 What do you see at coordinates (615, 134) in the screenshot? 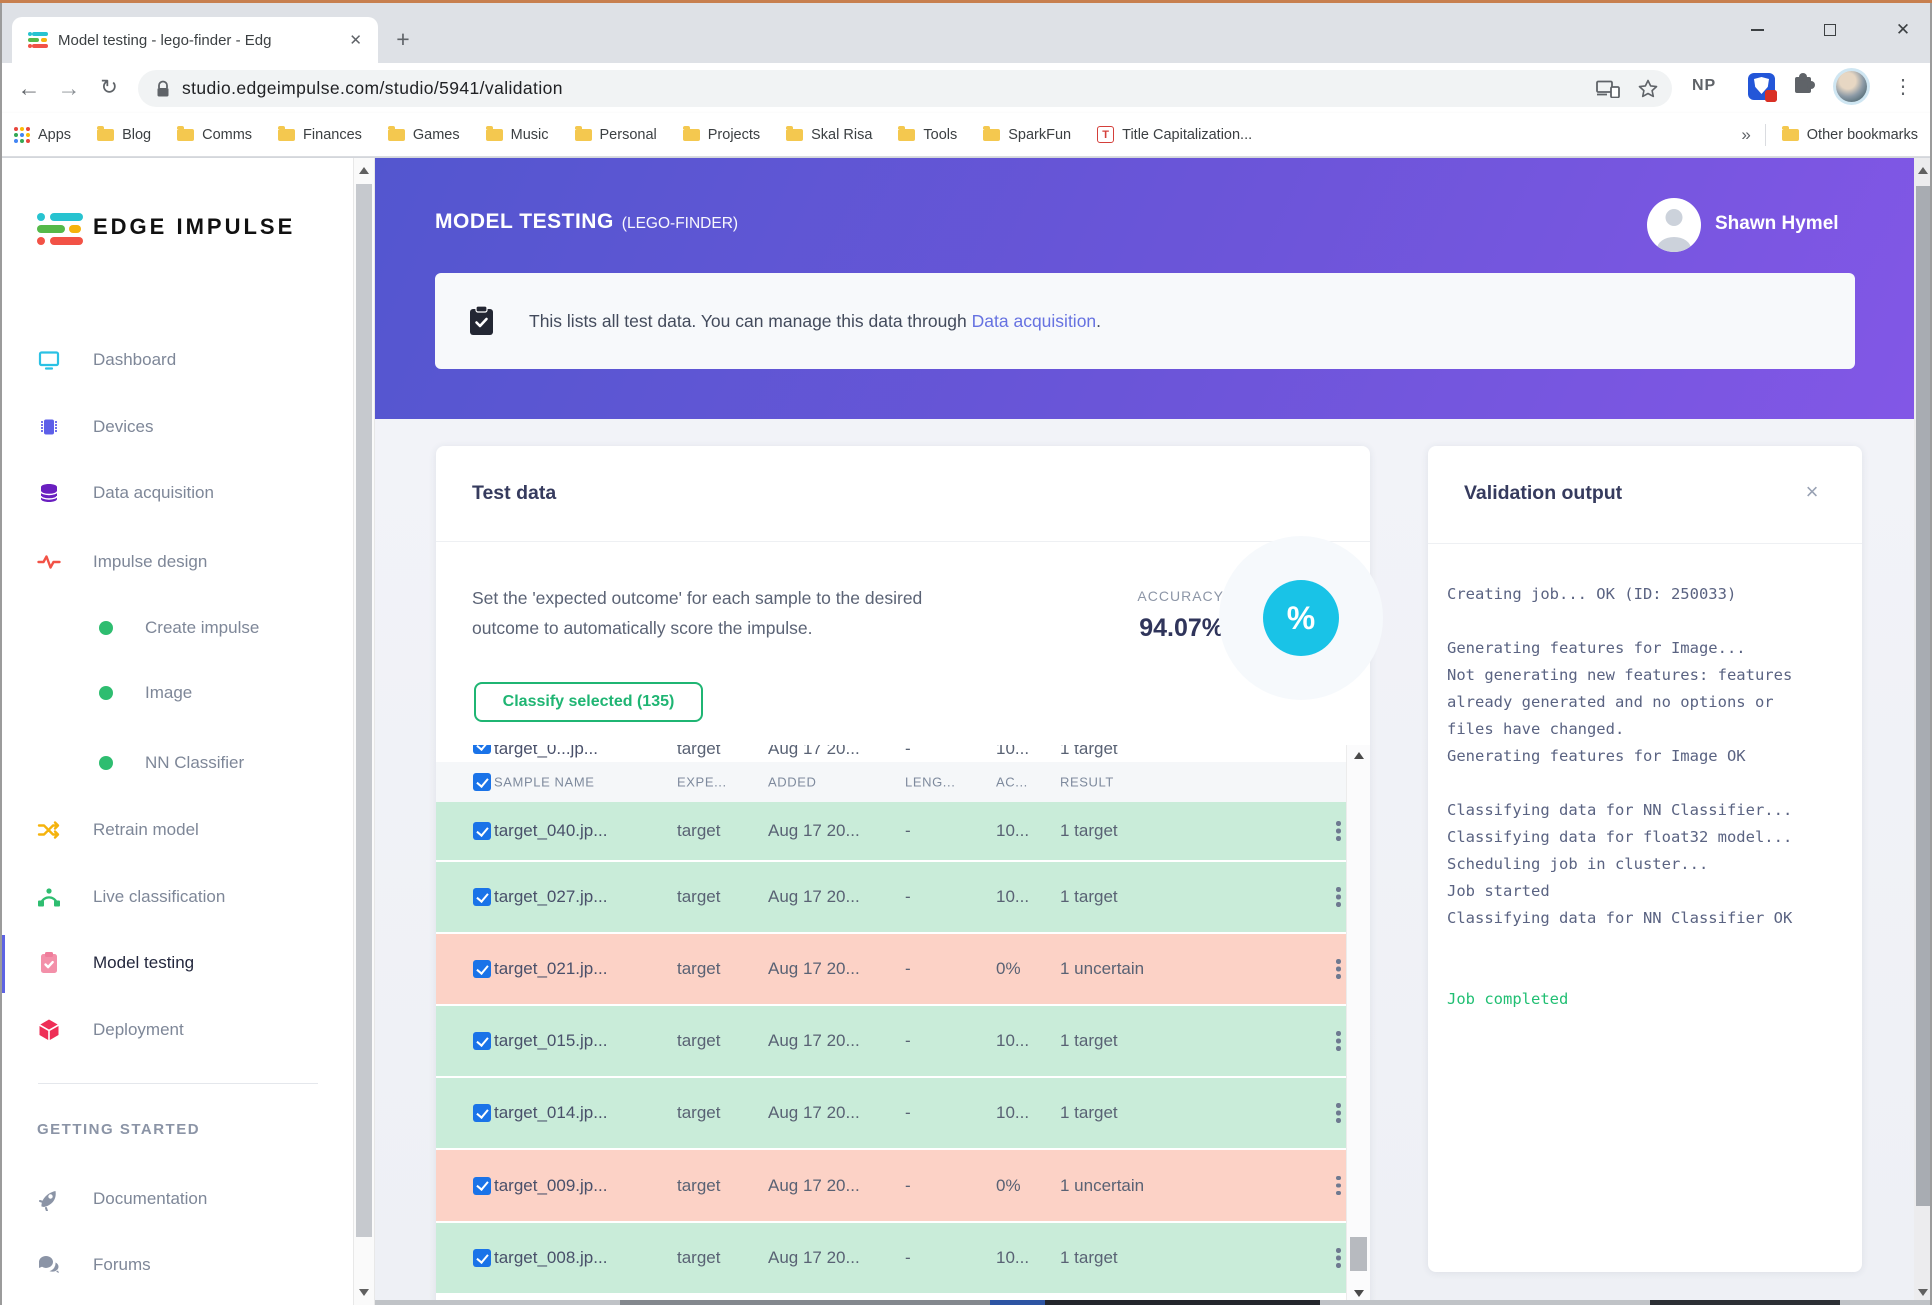
I see `bookmark-folder-personal: Personal` at bounding box center [615, 134].